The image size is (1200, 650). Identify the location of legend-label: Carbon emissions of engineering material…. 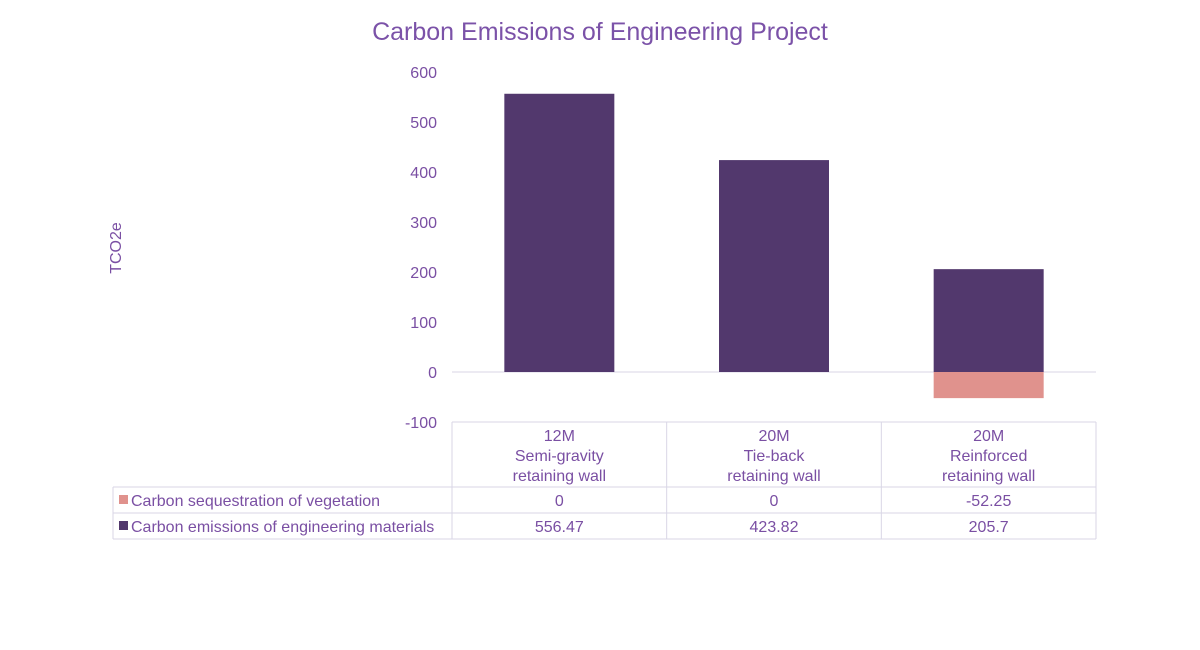
(282, 527).